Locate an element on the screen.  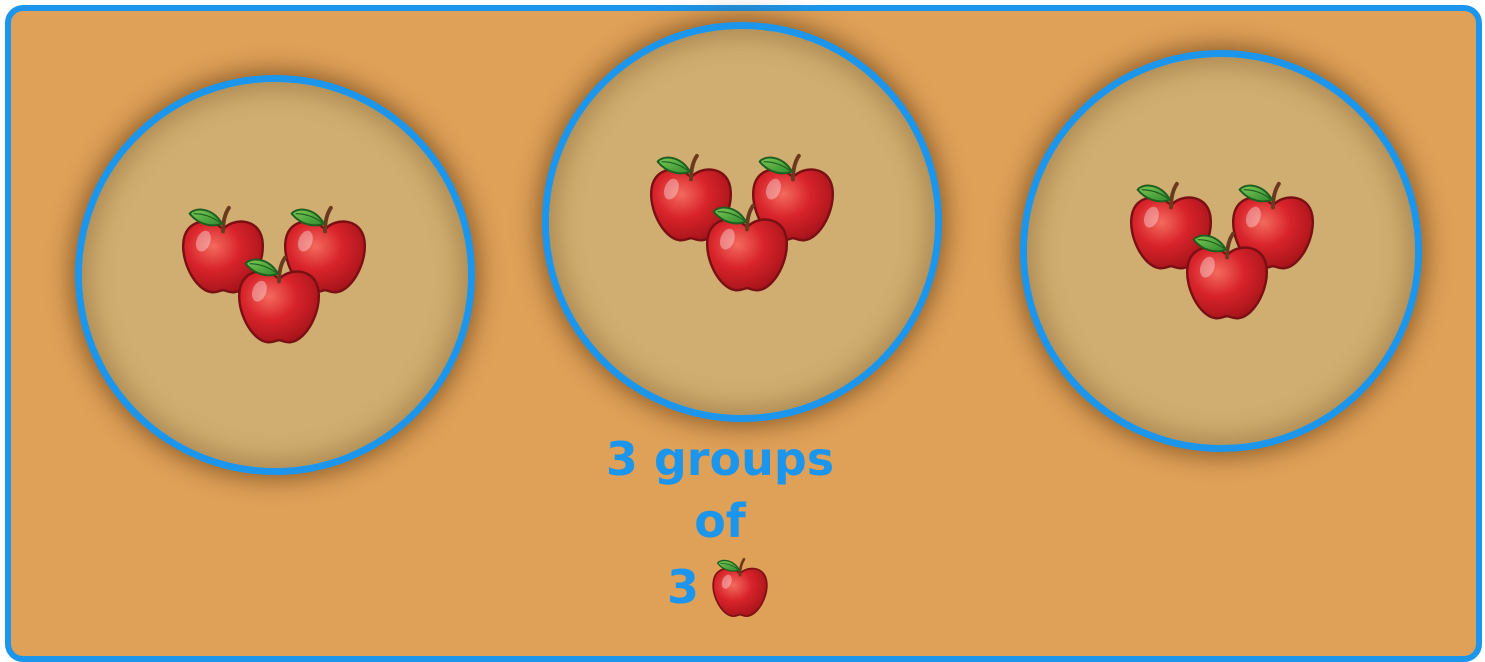
caption-line-count: 3 is located at coordinates (720, 587).